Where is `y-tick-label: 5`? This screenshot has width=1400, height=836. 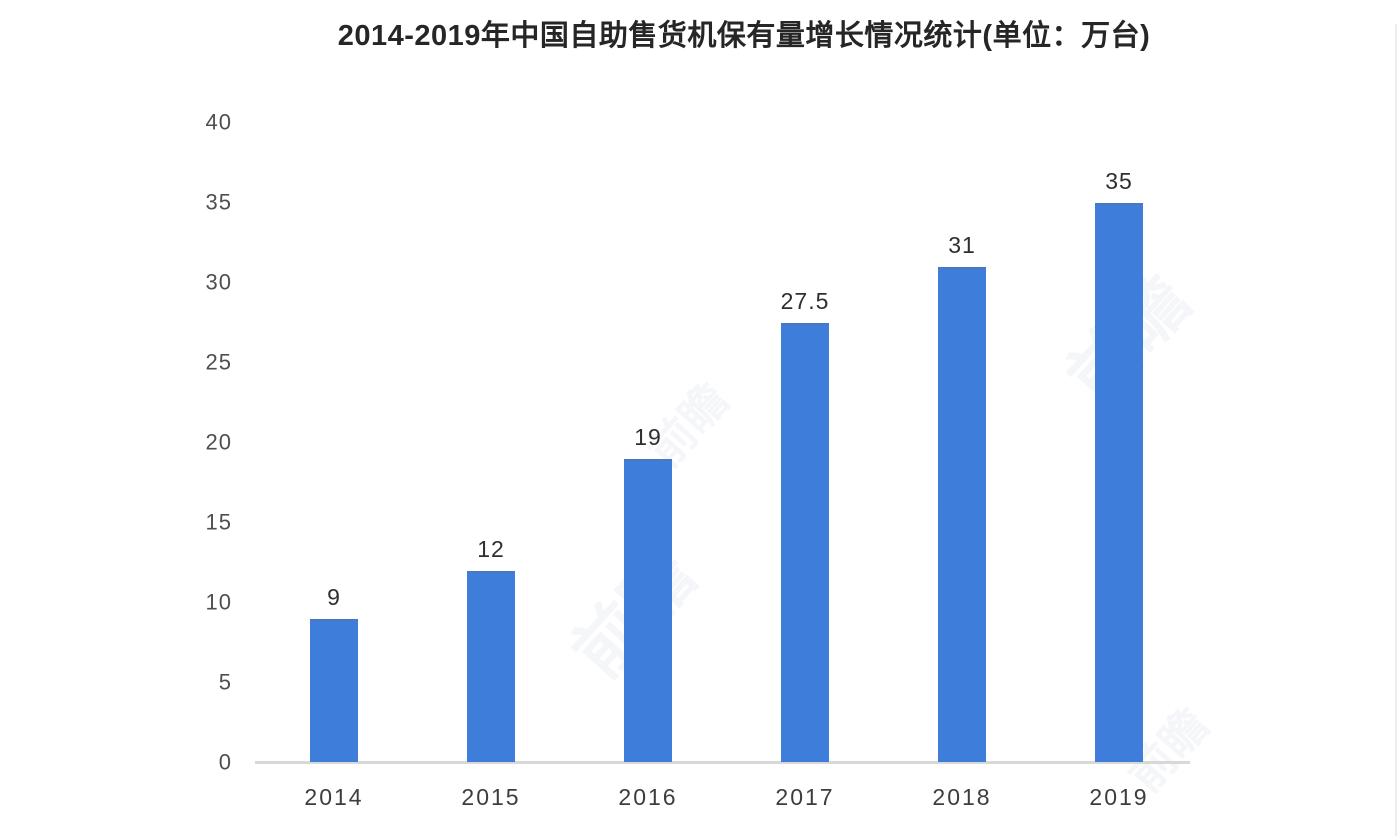 y-tick-label: 5 is located at coordinates (225, 682).